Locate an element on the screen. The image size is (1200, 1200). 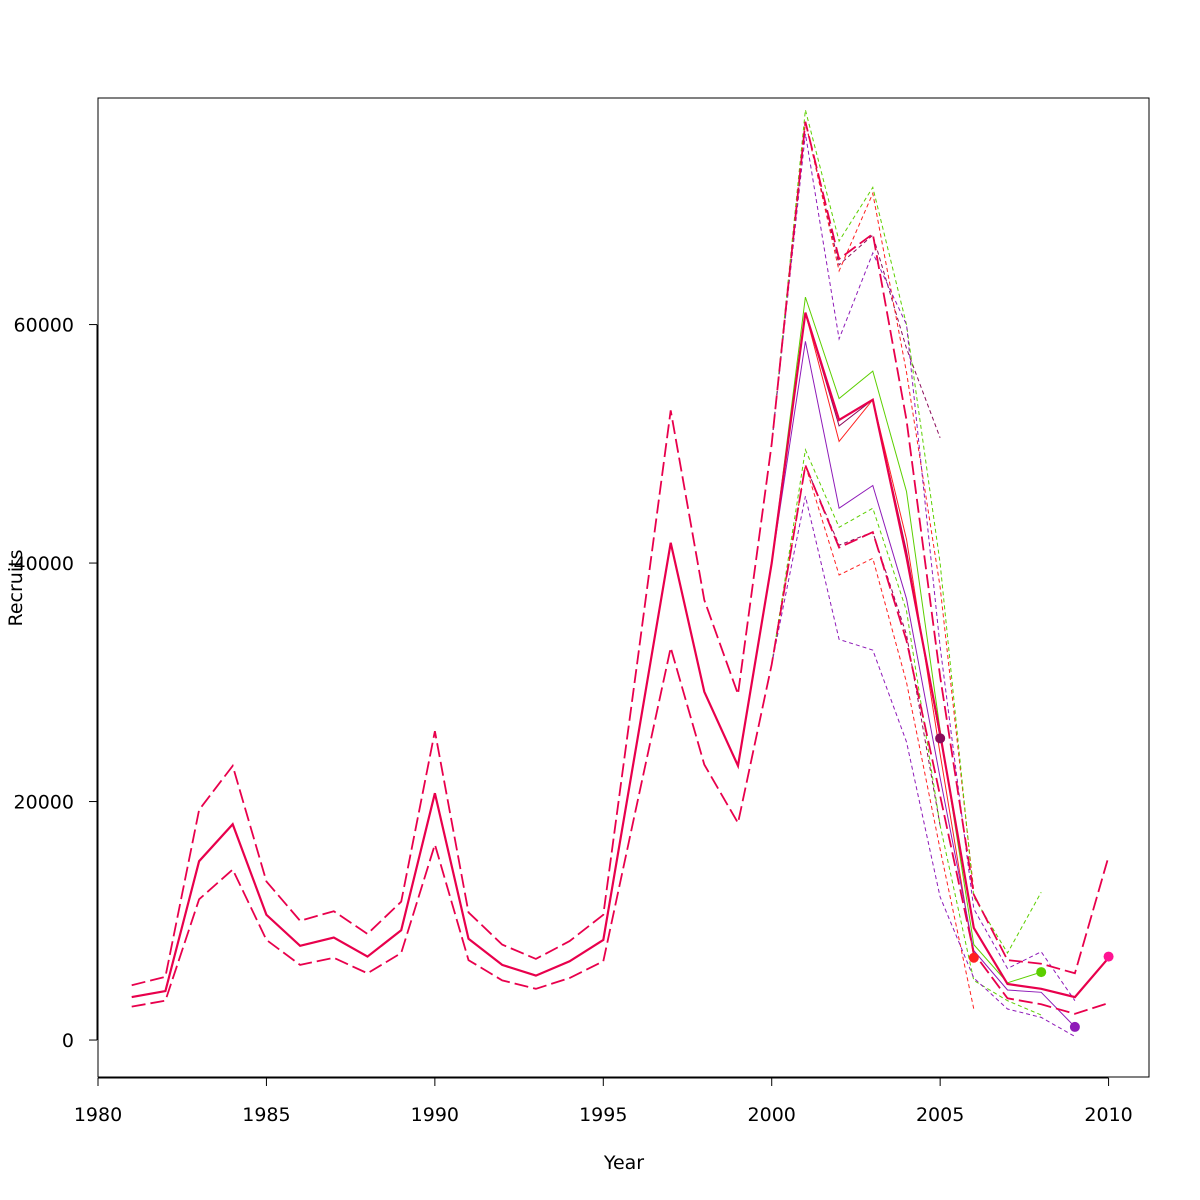
series-3-mid-line is located at coordinates (906, 640).